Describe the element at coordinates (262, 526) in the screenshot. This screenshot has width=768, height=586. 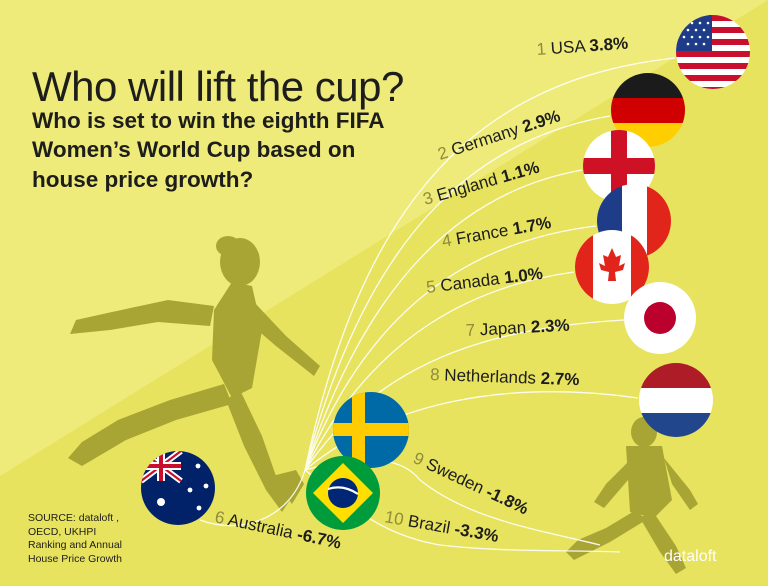
I see `country-name: Australia` at that location.